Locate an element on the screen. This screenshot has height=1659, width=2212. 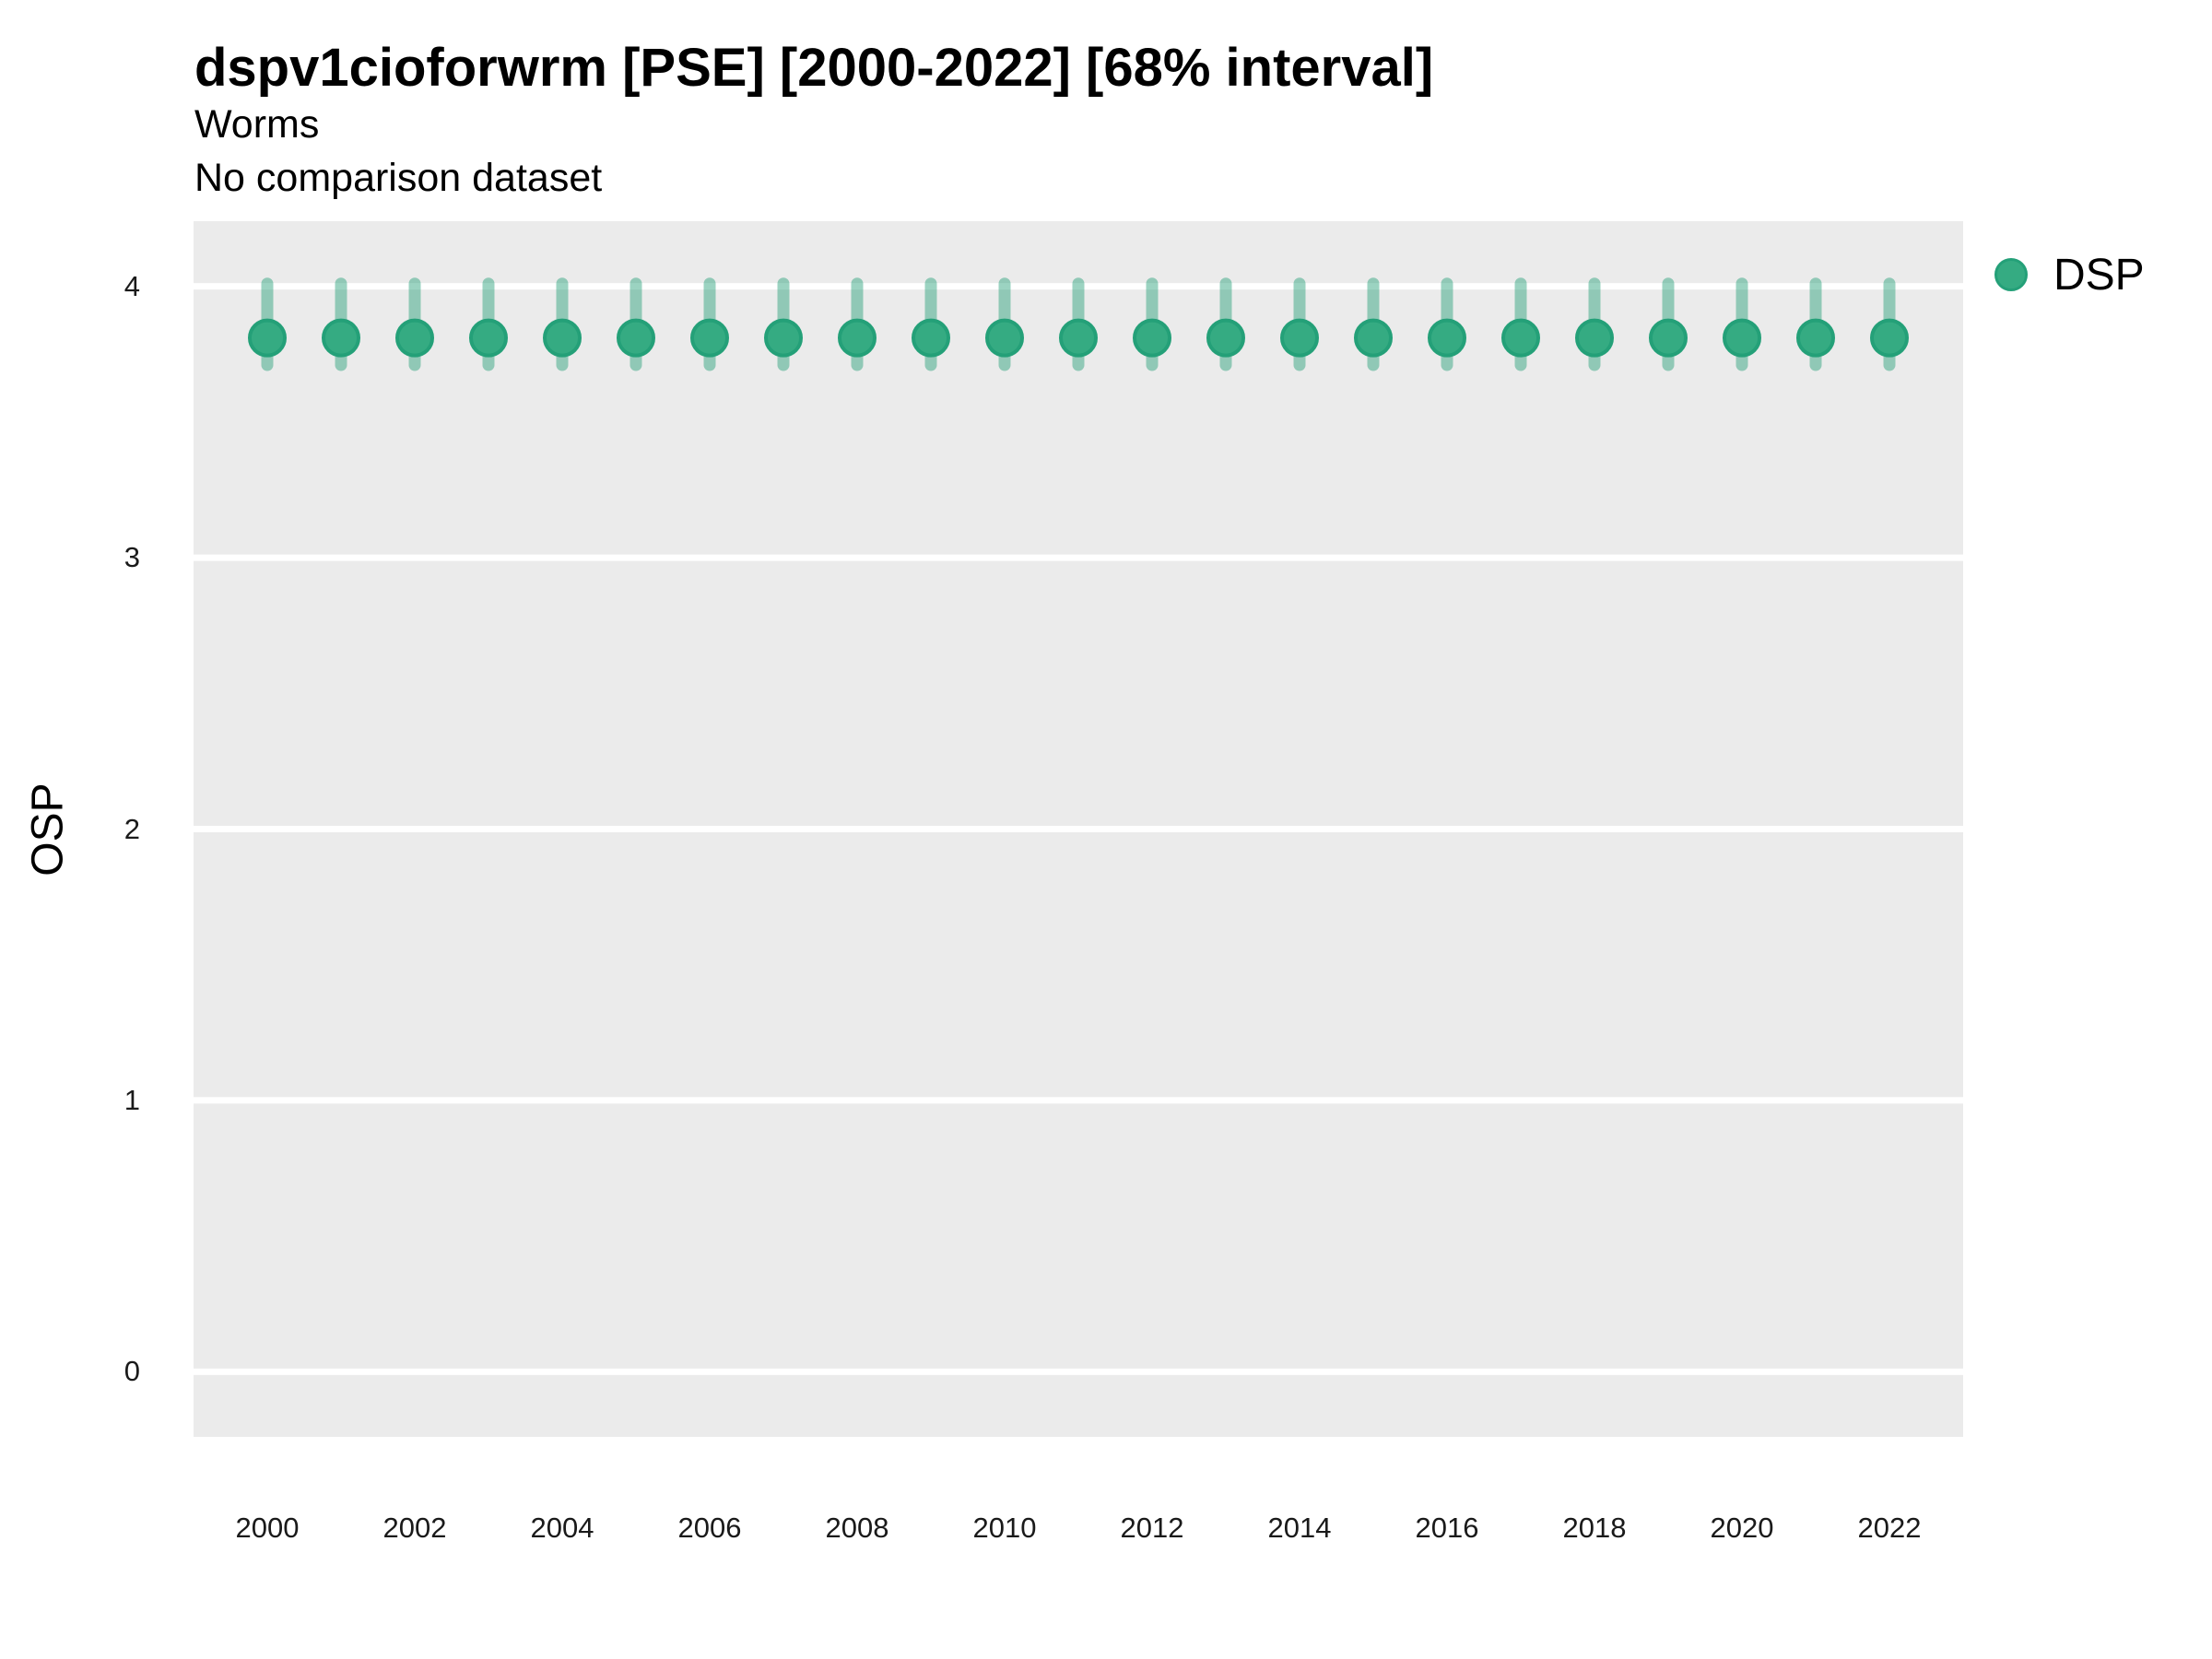
data-point-2007 is located at coordinates (783, 338).